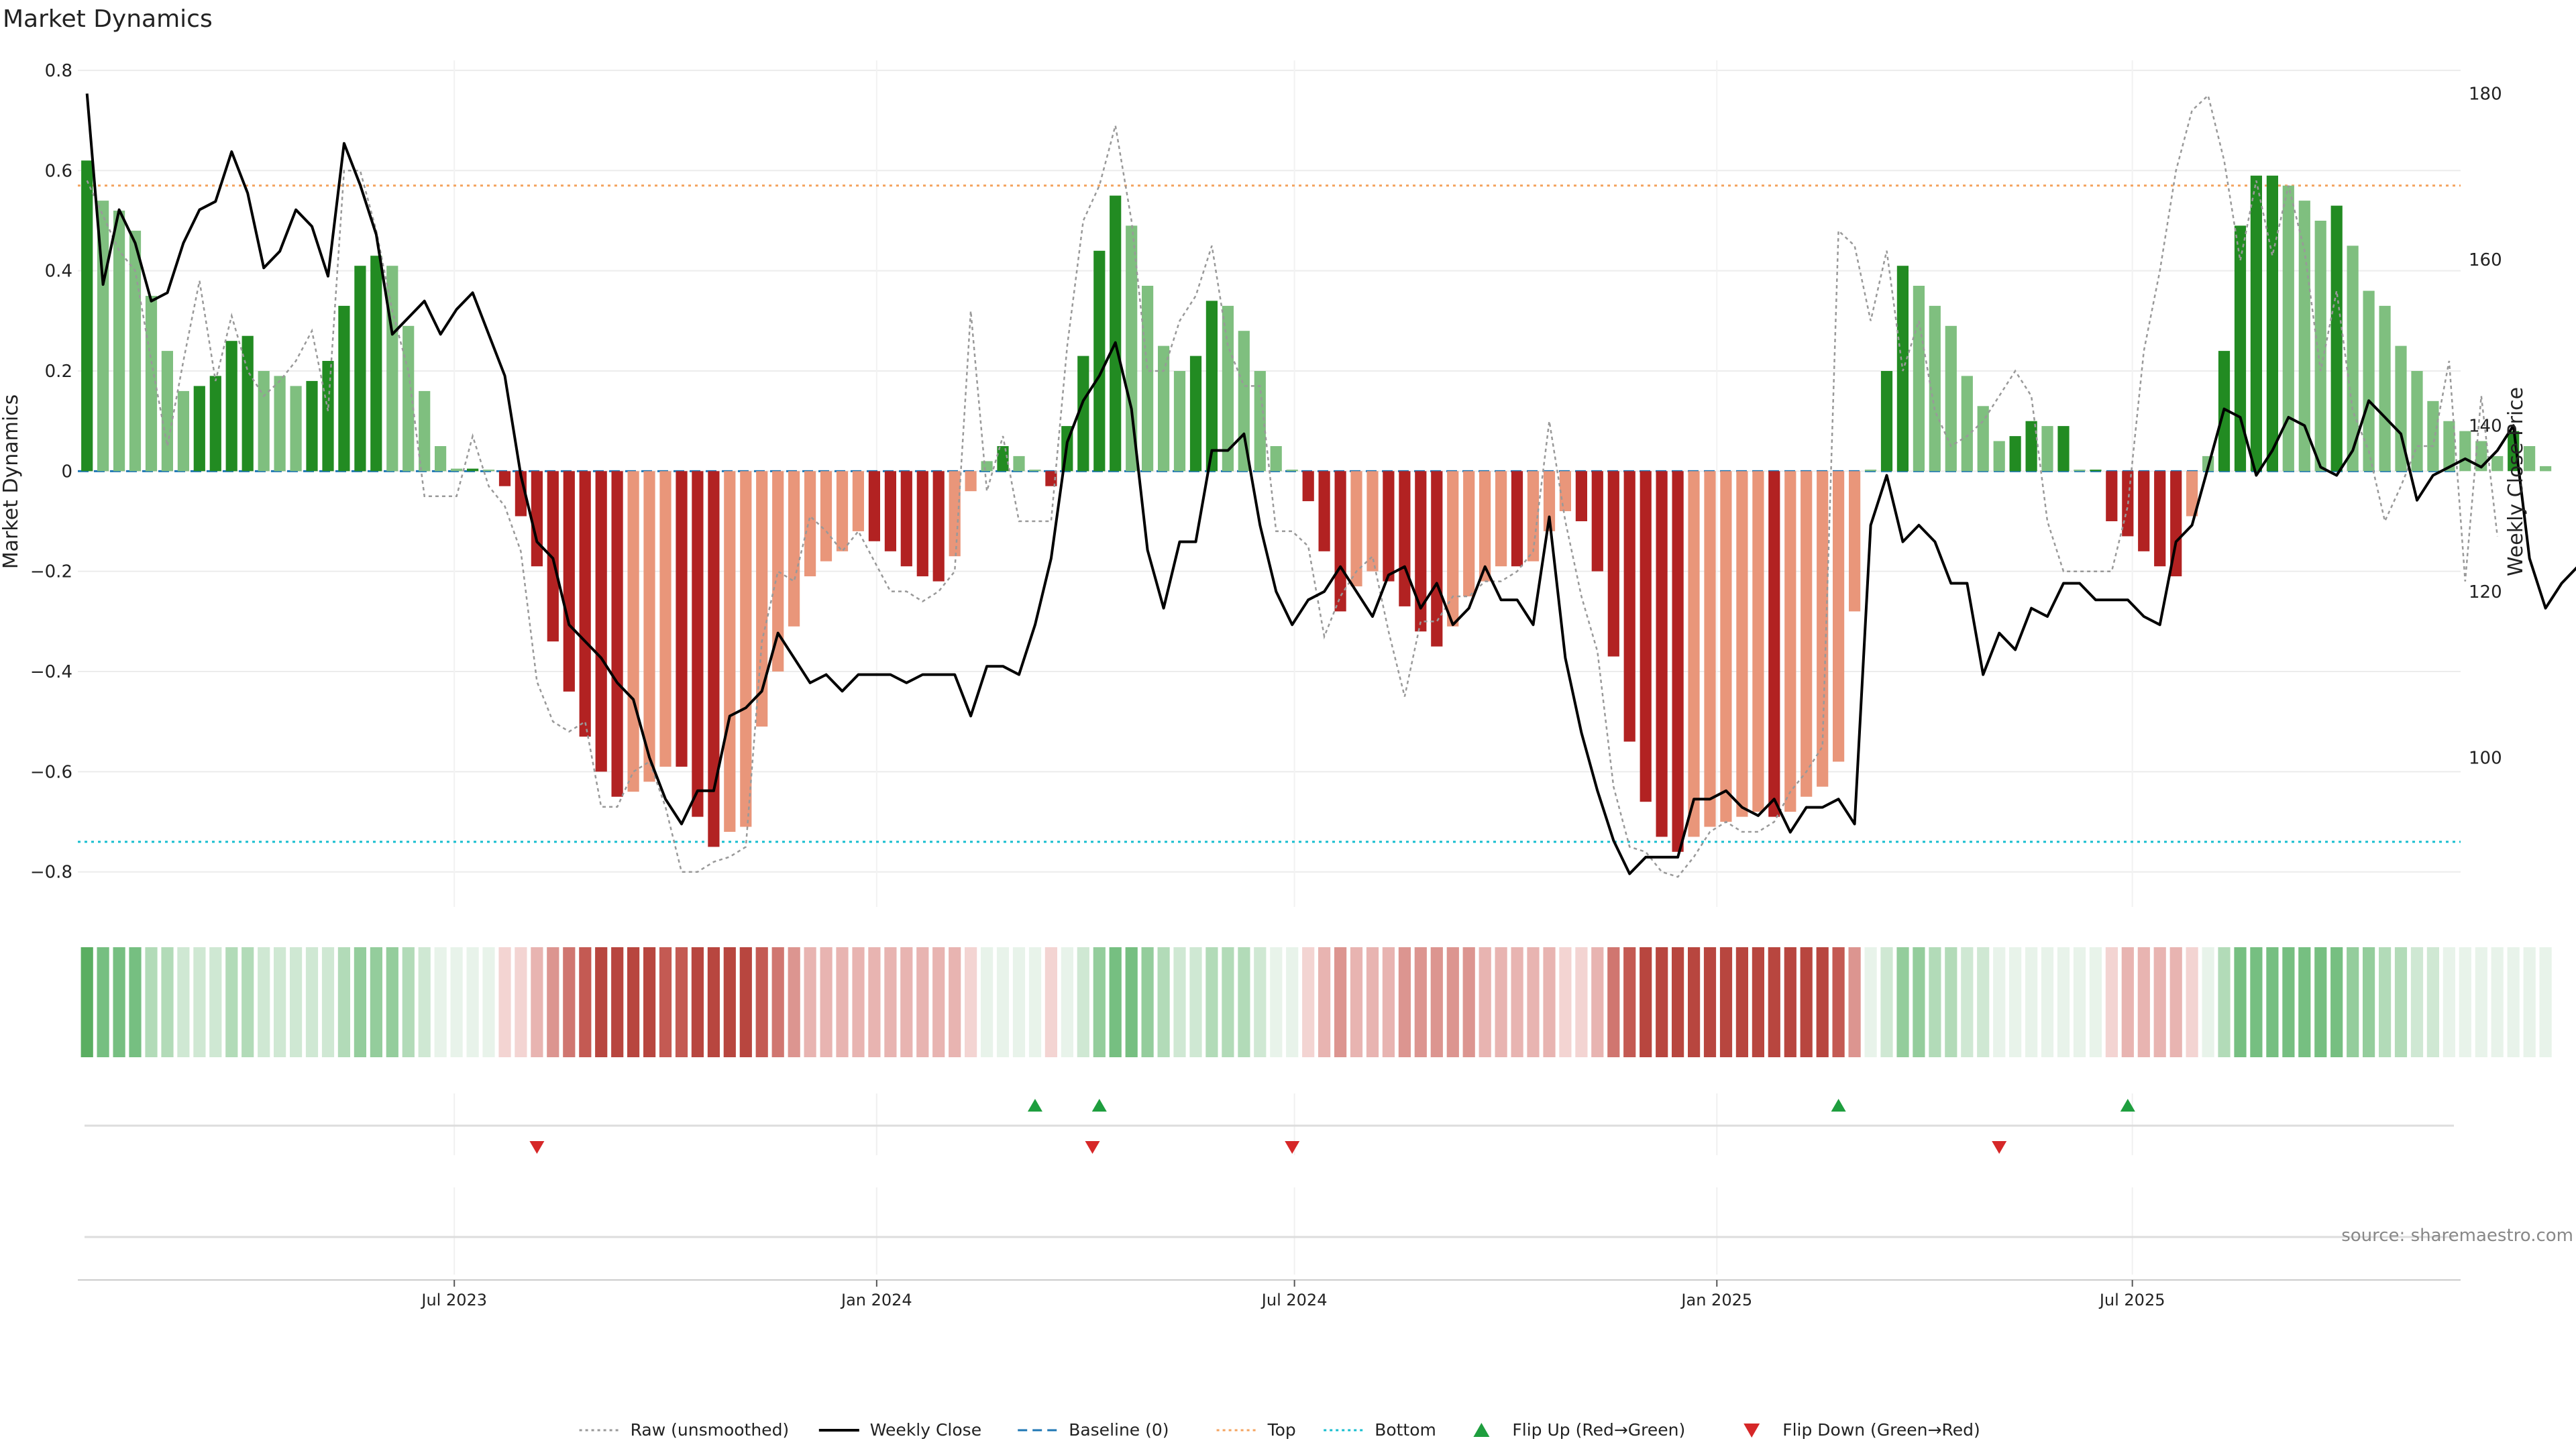  Describe the element at coordinates (2485, 758) in the screenshot. I see `right-tick-label: 100` at that location.